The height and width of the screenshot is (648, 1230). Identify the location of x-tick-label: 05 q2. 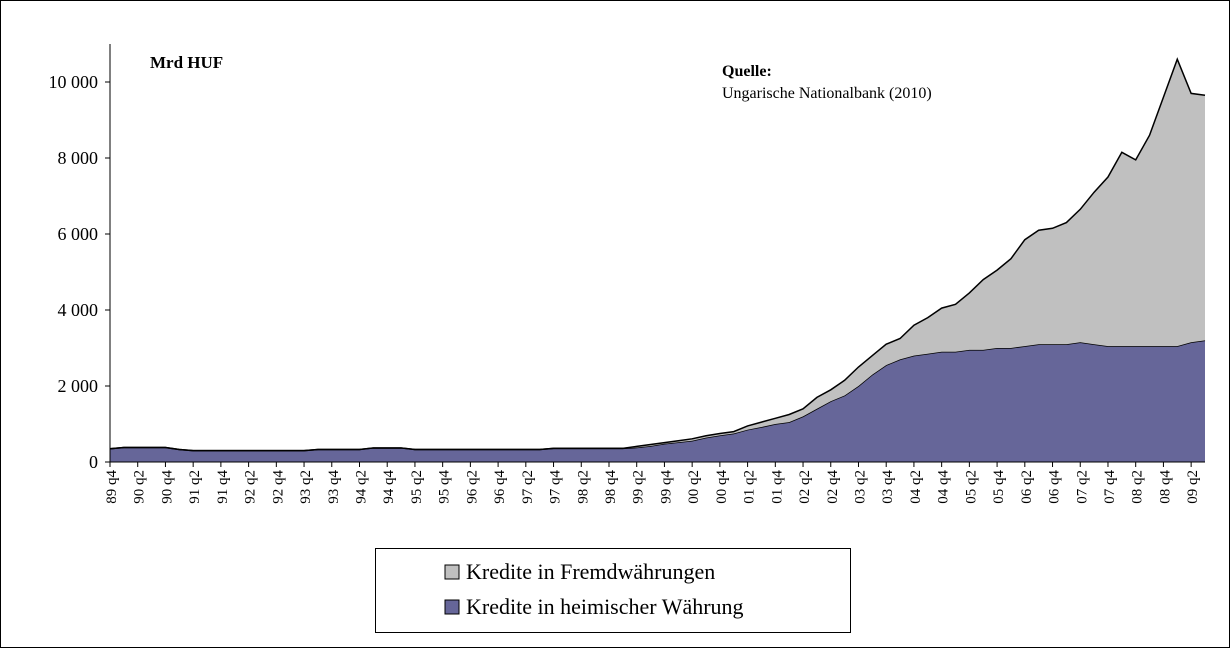
(971, 487).